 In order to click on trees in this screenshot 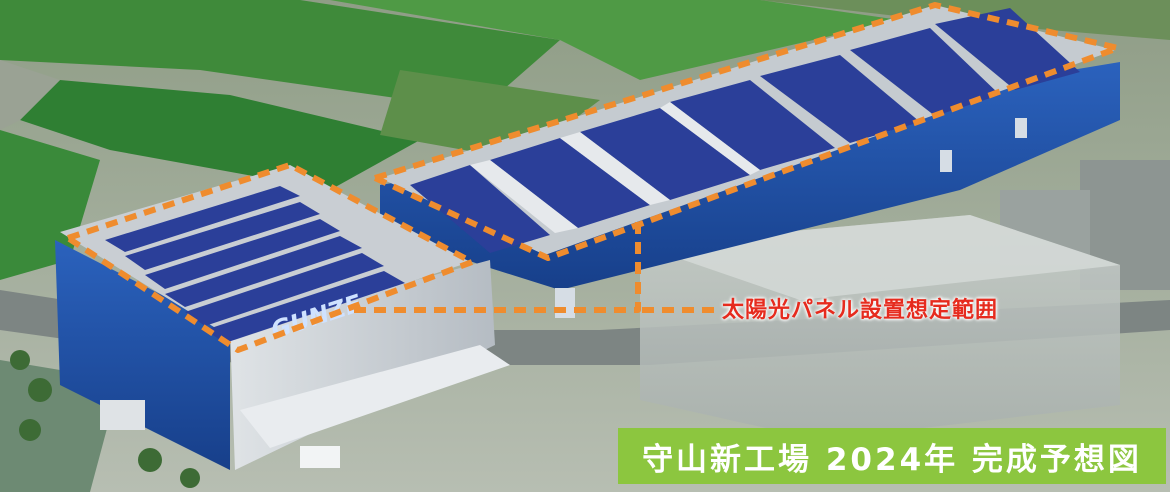, I will do `click(105, 419)`.